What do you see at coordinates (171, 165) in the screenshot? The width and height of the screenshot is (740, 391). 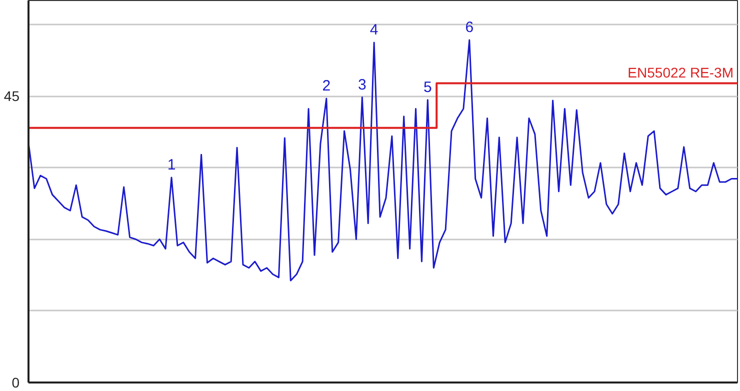 I see `annotation: 1` at bounding box center [171, 165].